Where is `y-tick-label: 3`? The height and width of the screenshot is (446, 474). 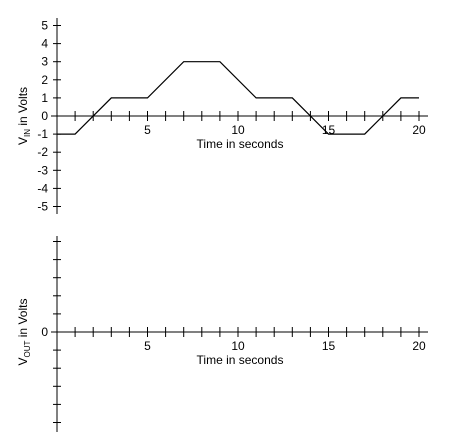 y-tick-label: 3 is located at coordinates (44, 62).